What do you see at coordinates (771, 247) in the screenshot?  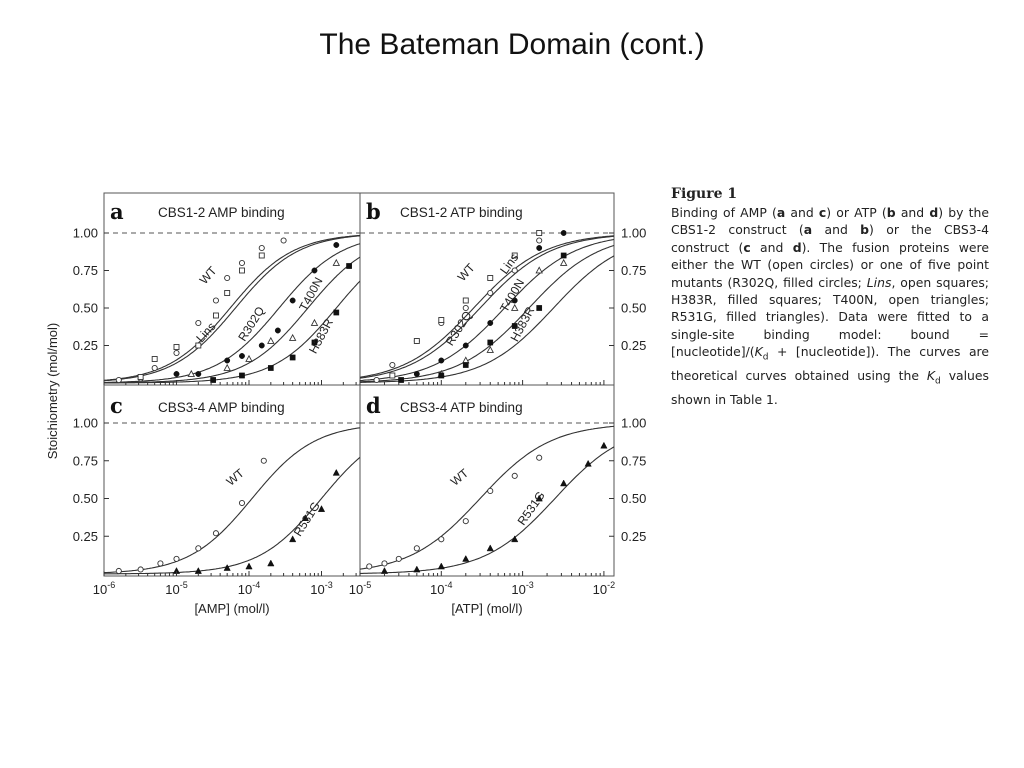 I see `caption-segment: and` at bounding box center [771, 247].